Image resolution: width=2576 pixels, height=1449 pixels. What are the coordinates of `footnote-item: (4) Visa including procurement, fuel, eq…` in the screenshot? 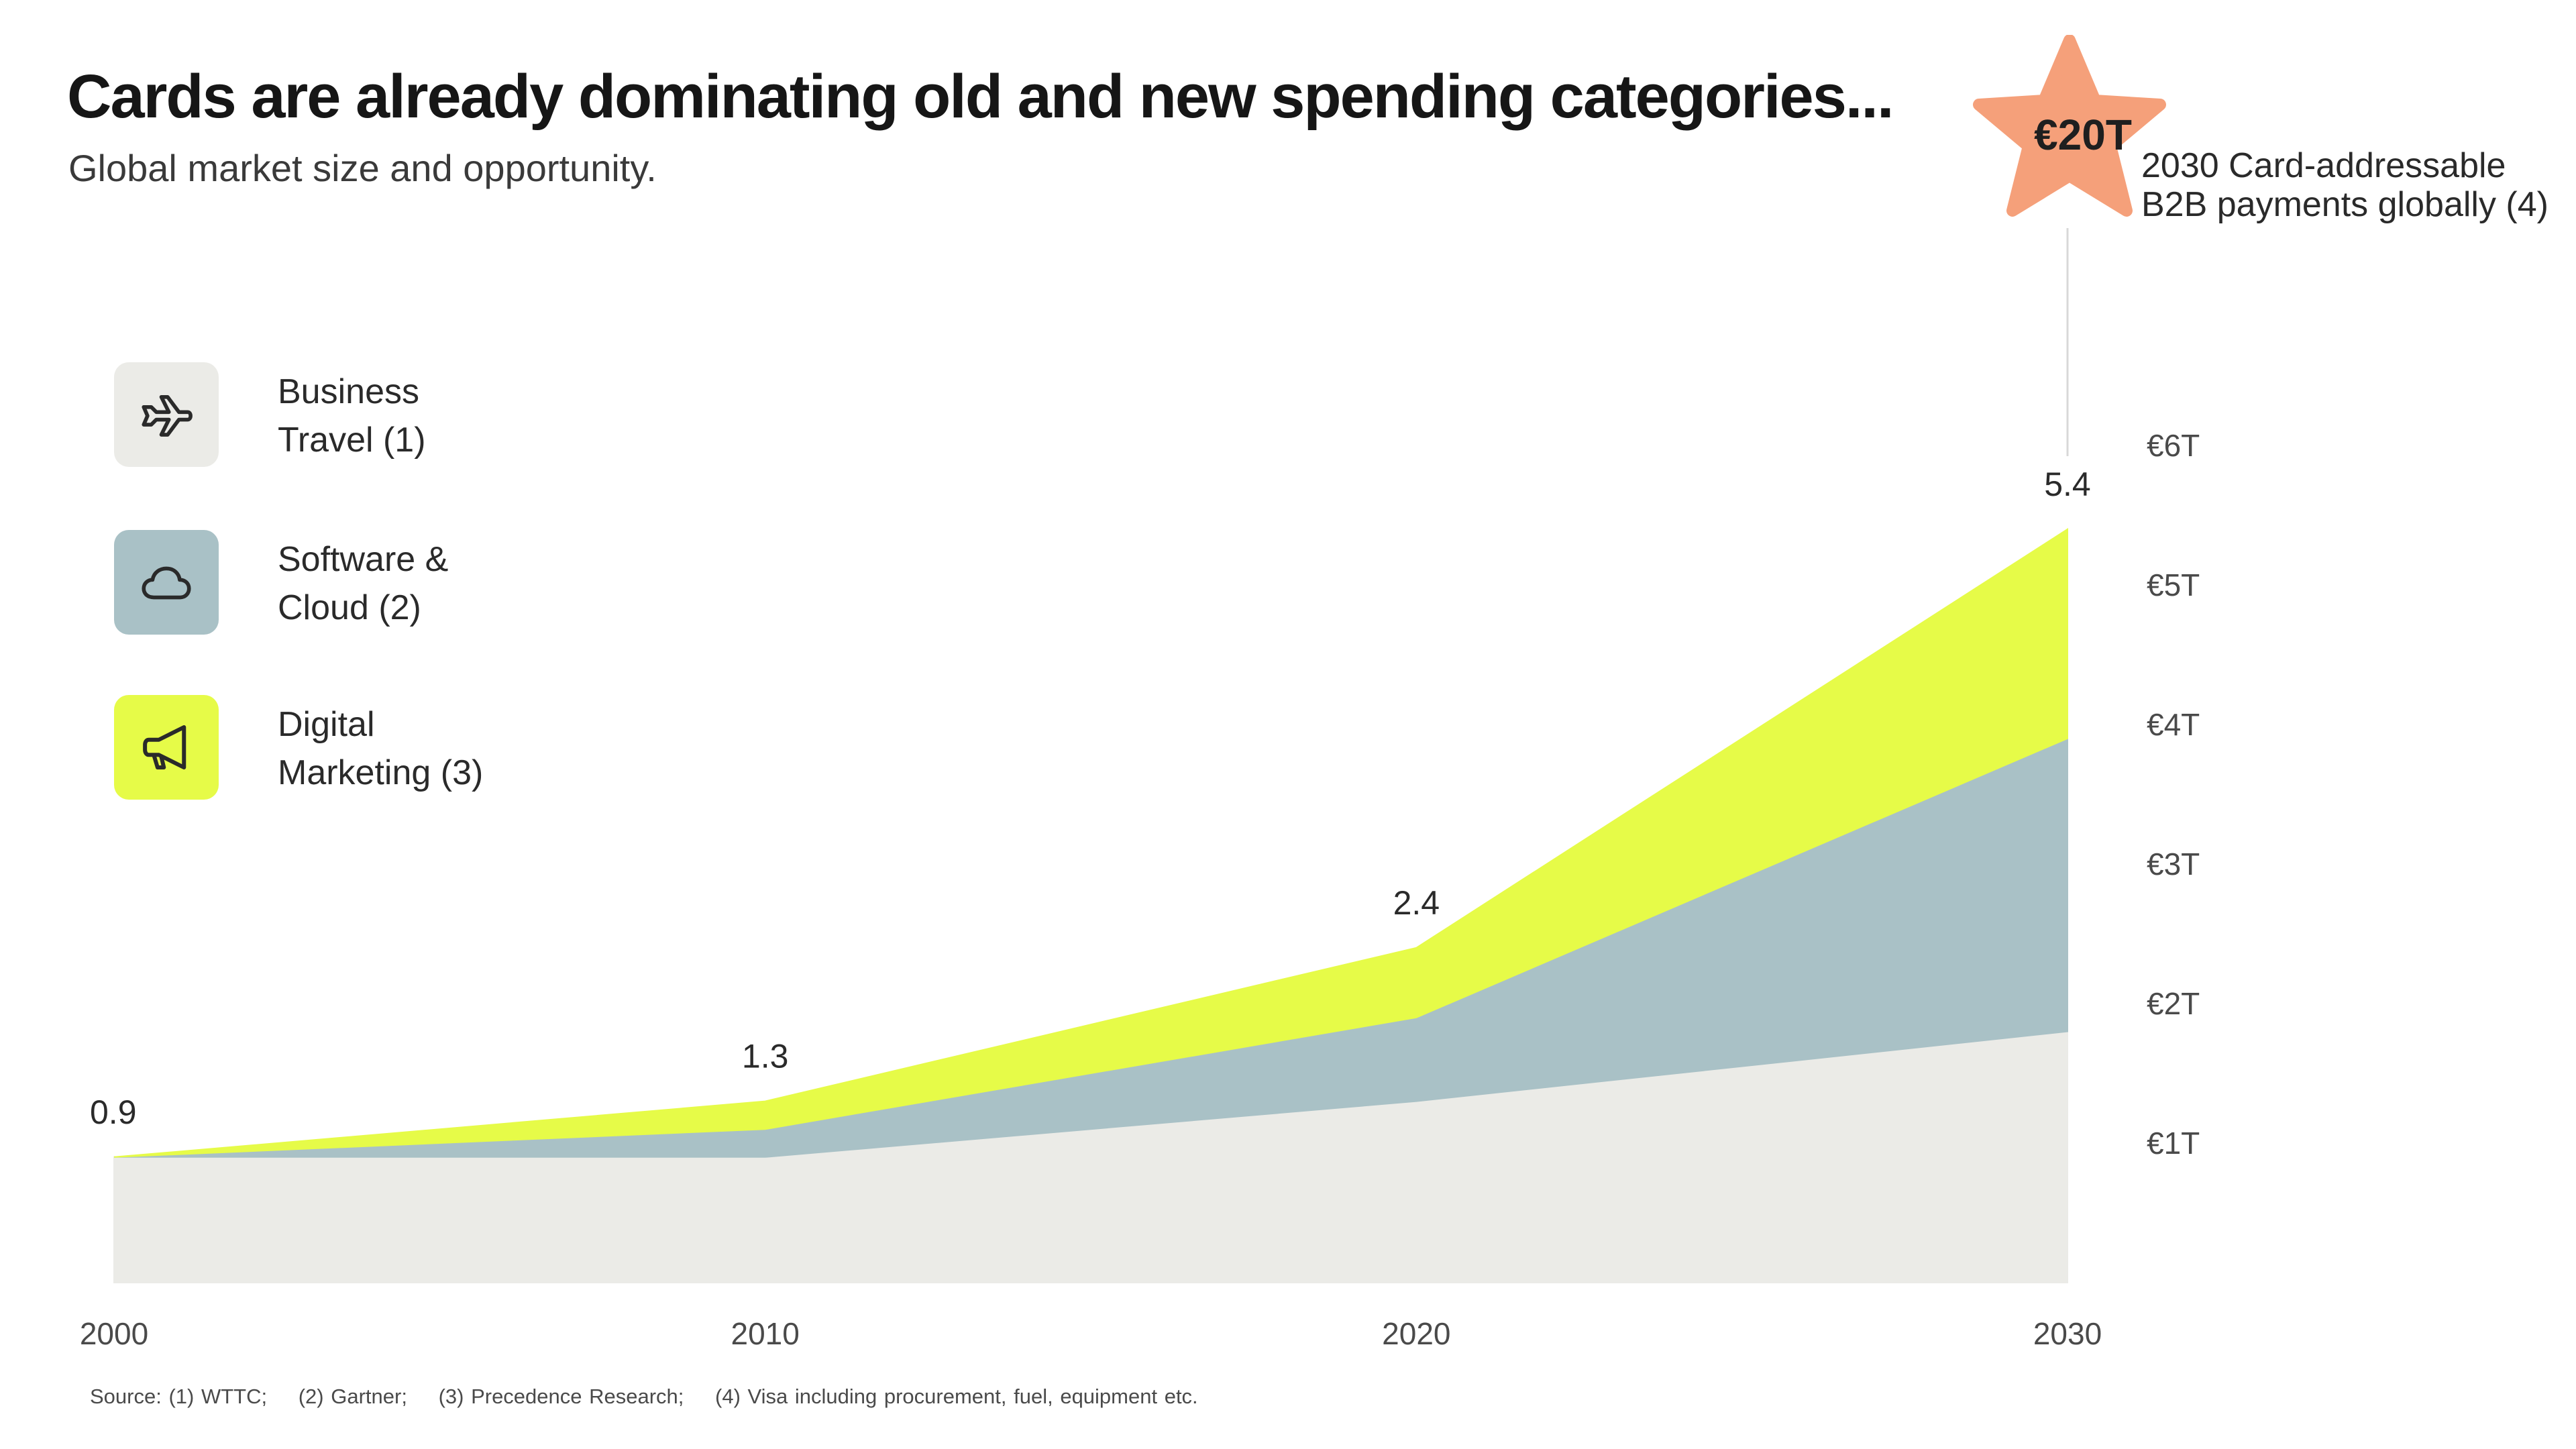 It's located at (956, 1396).